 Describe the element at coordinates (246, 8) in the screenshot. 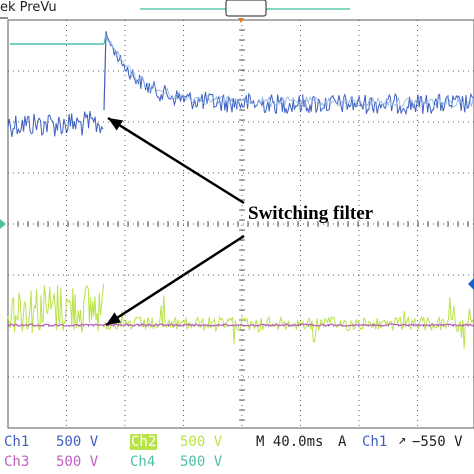

I see `record-window-bracket` at that location.